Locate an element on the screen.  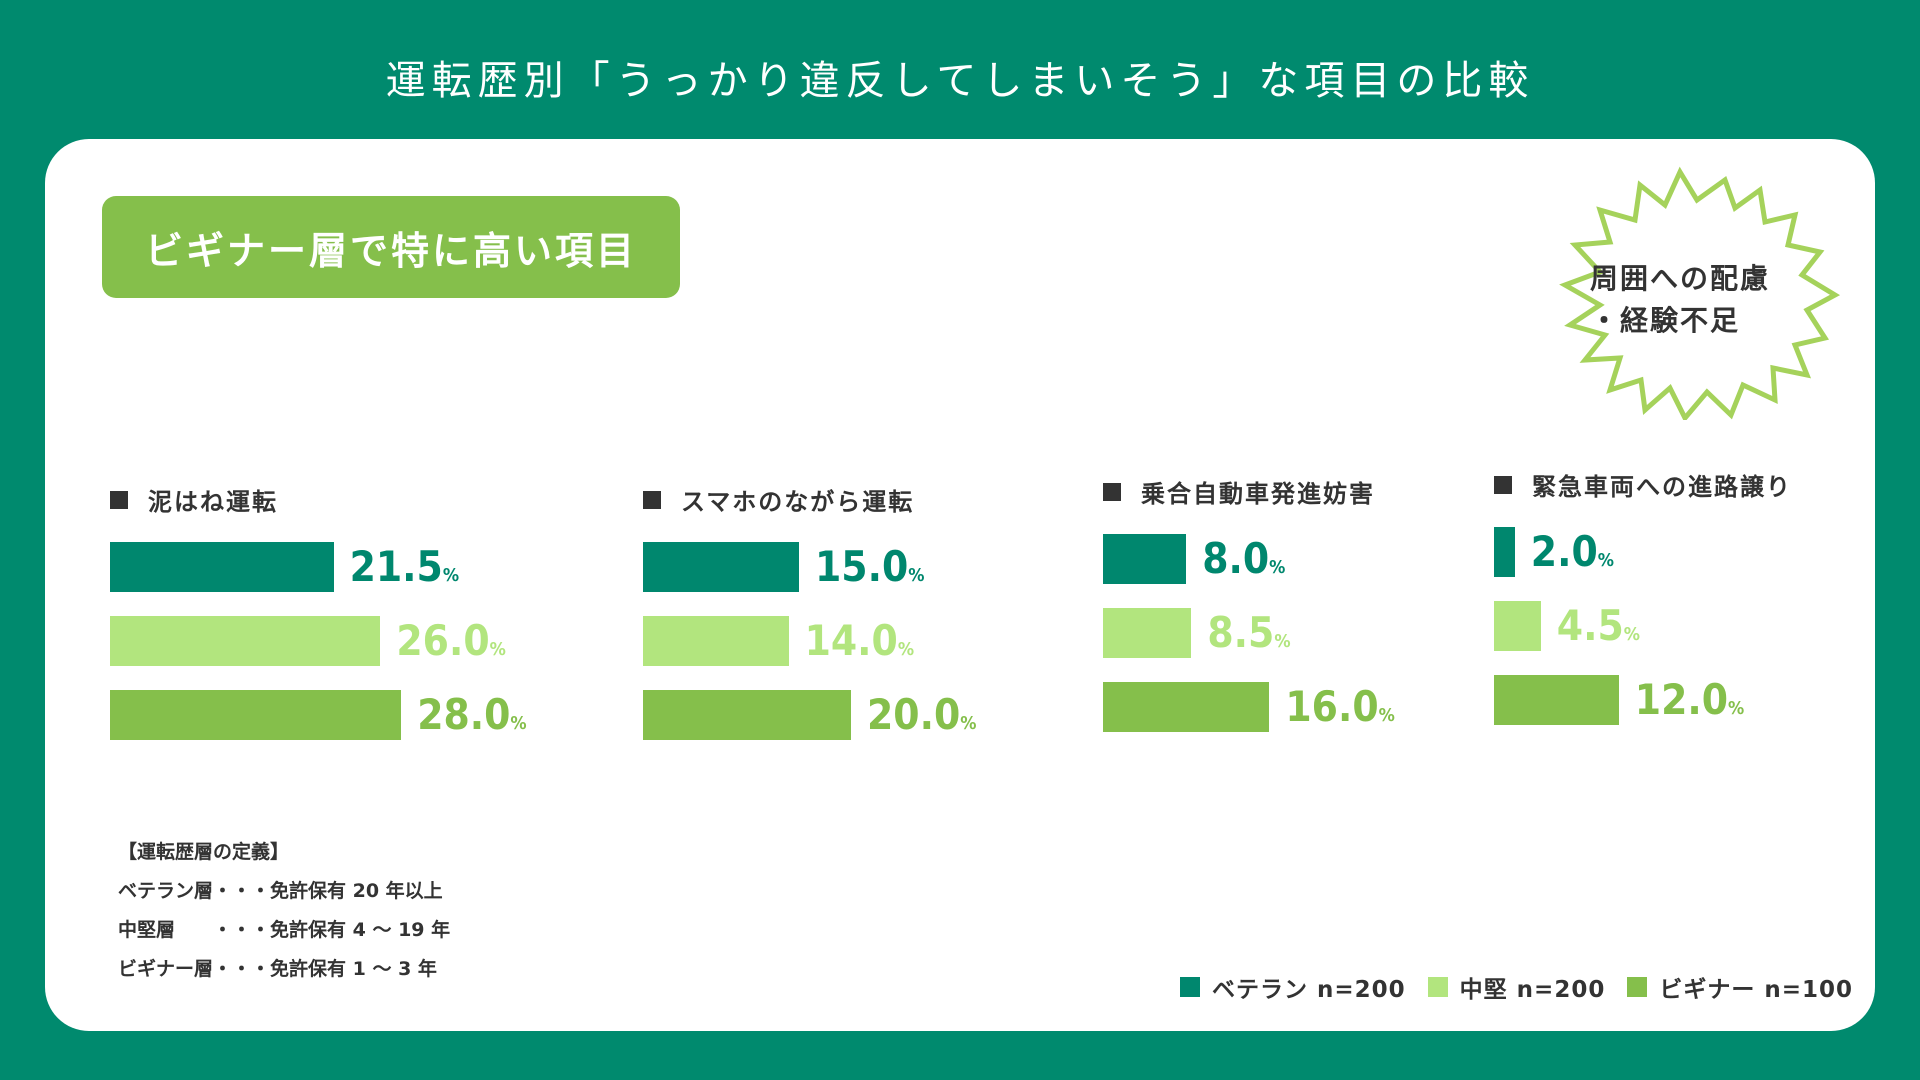
category-label: 緊急車両への進路譲り is located at coordinates (1643, 484).